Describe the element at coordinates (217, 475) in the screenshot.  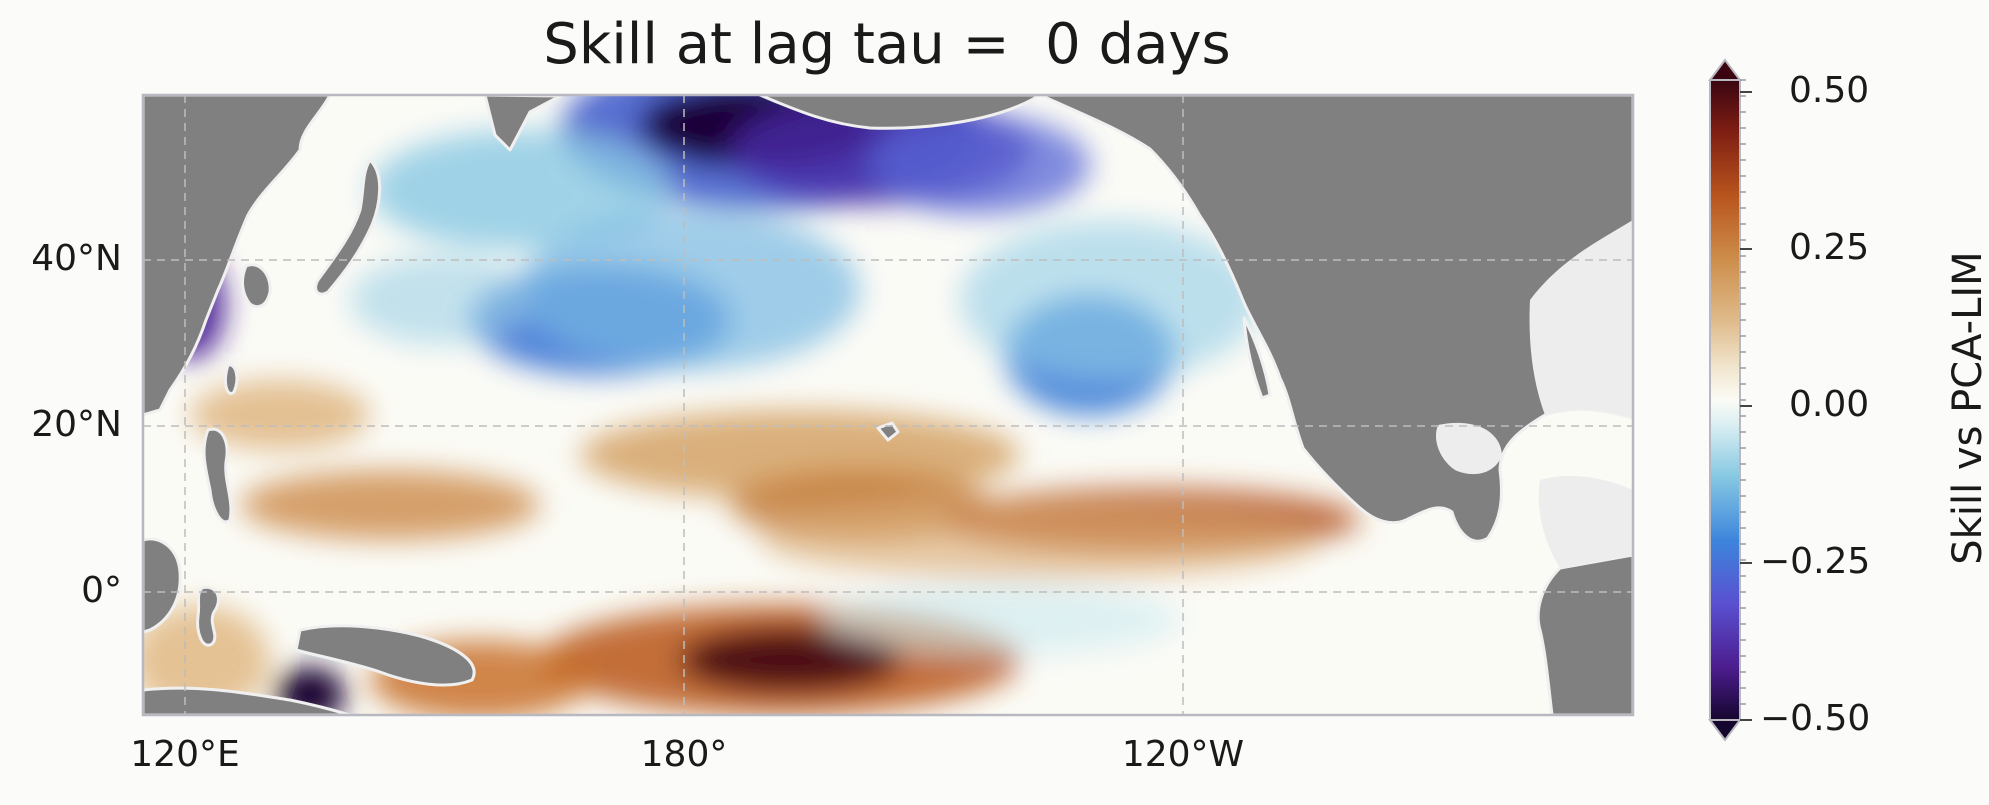
I see `philippines-landmass` at that location.